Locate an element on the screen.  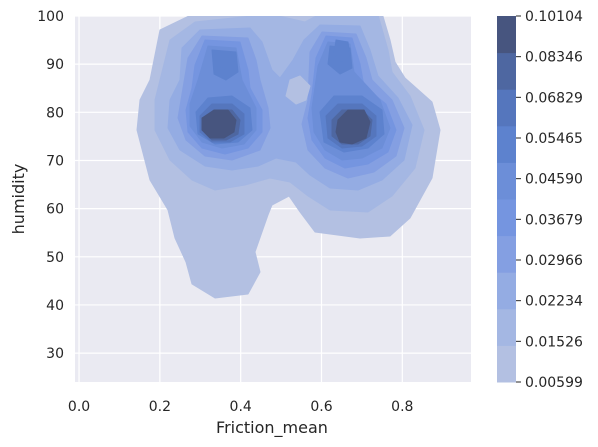
x-axis-ticks: 0.0 0.2 0.4 0.6 0.8 is located at coordinates (241, 407).